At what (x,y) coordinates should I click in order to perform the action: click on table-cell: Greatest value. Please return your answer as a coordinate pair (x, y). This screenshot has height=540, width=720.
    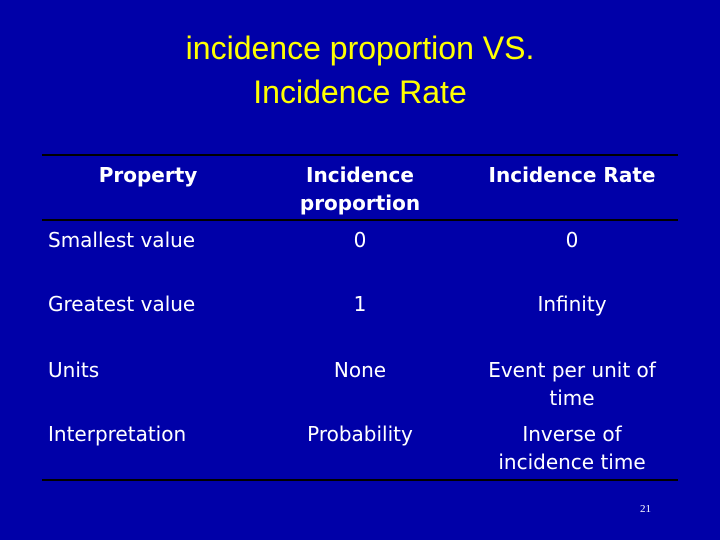
    Looking at the image, I should click on (122, 304).